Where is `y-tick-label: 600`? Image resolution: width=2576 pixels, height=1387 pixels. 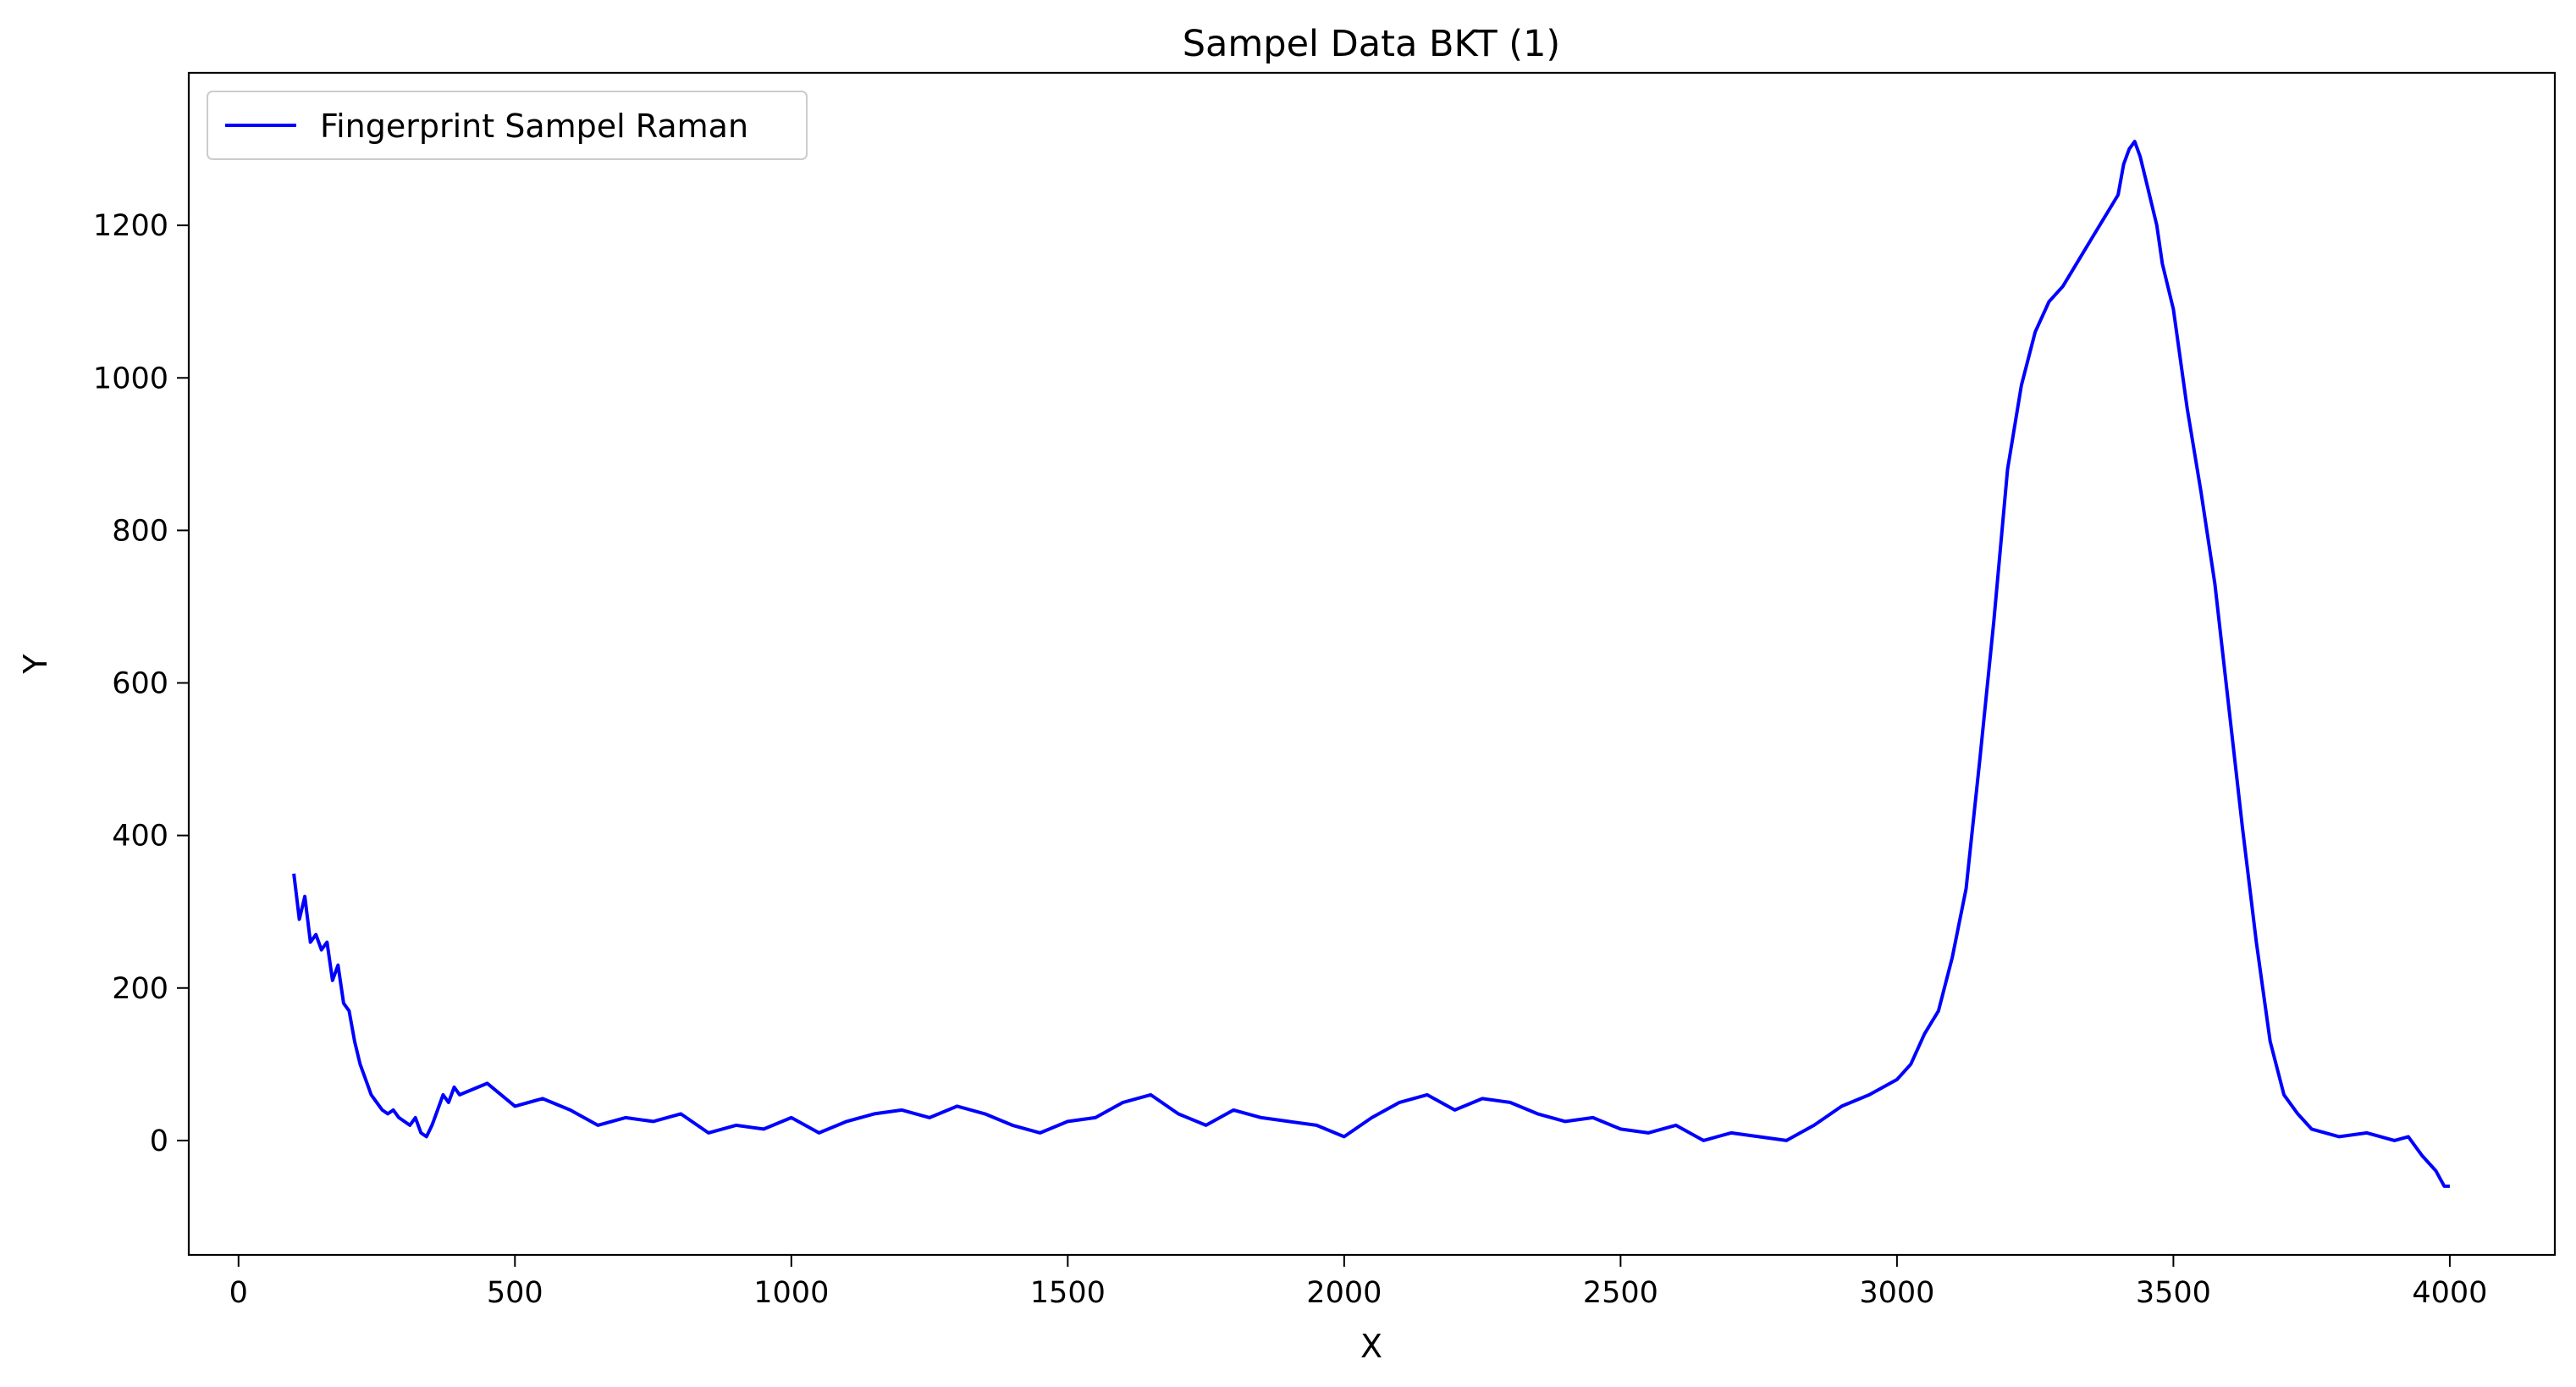
y-tick-label: 600 is located at coordinates (140, 684).